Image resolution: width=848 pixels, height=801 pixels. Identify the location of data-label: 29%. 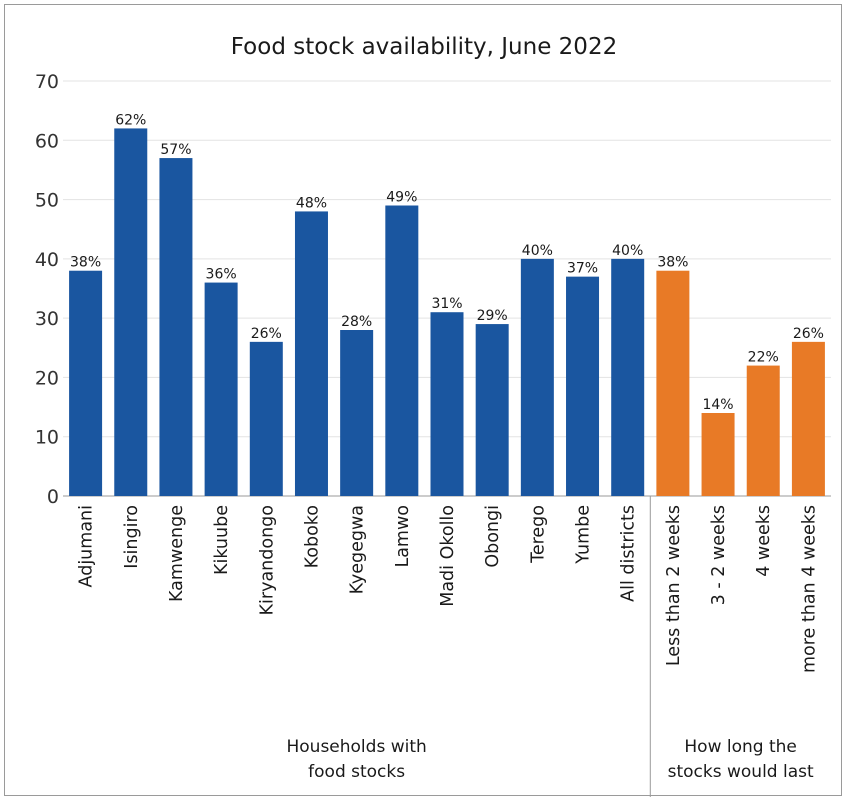
(492, 316).